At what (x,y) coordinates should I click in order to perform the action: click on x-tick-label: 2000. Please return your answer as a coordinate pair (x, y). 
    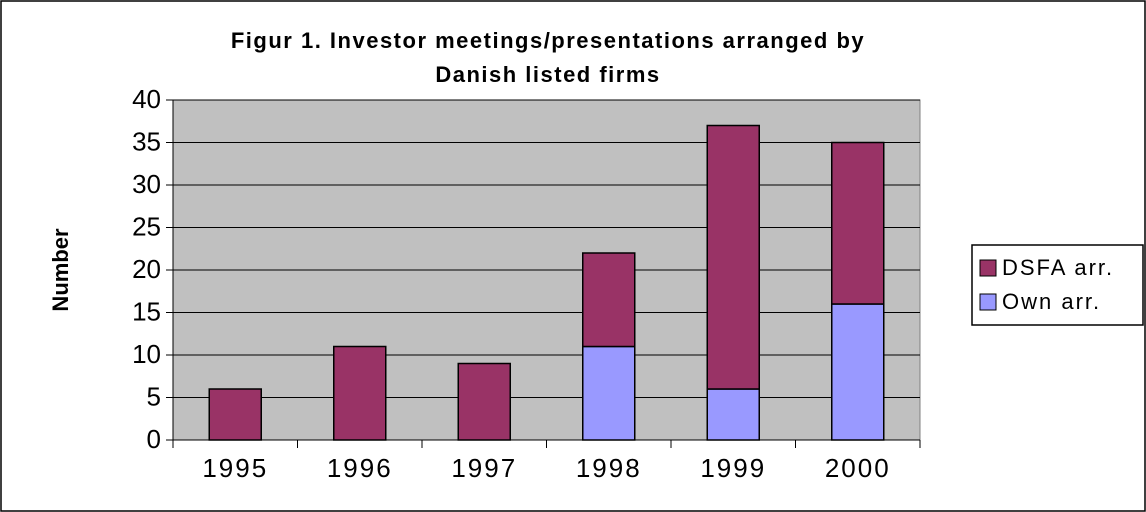
    Looking at the image, I should click on (858, 468).